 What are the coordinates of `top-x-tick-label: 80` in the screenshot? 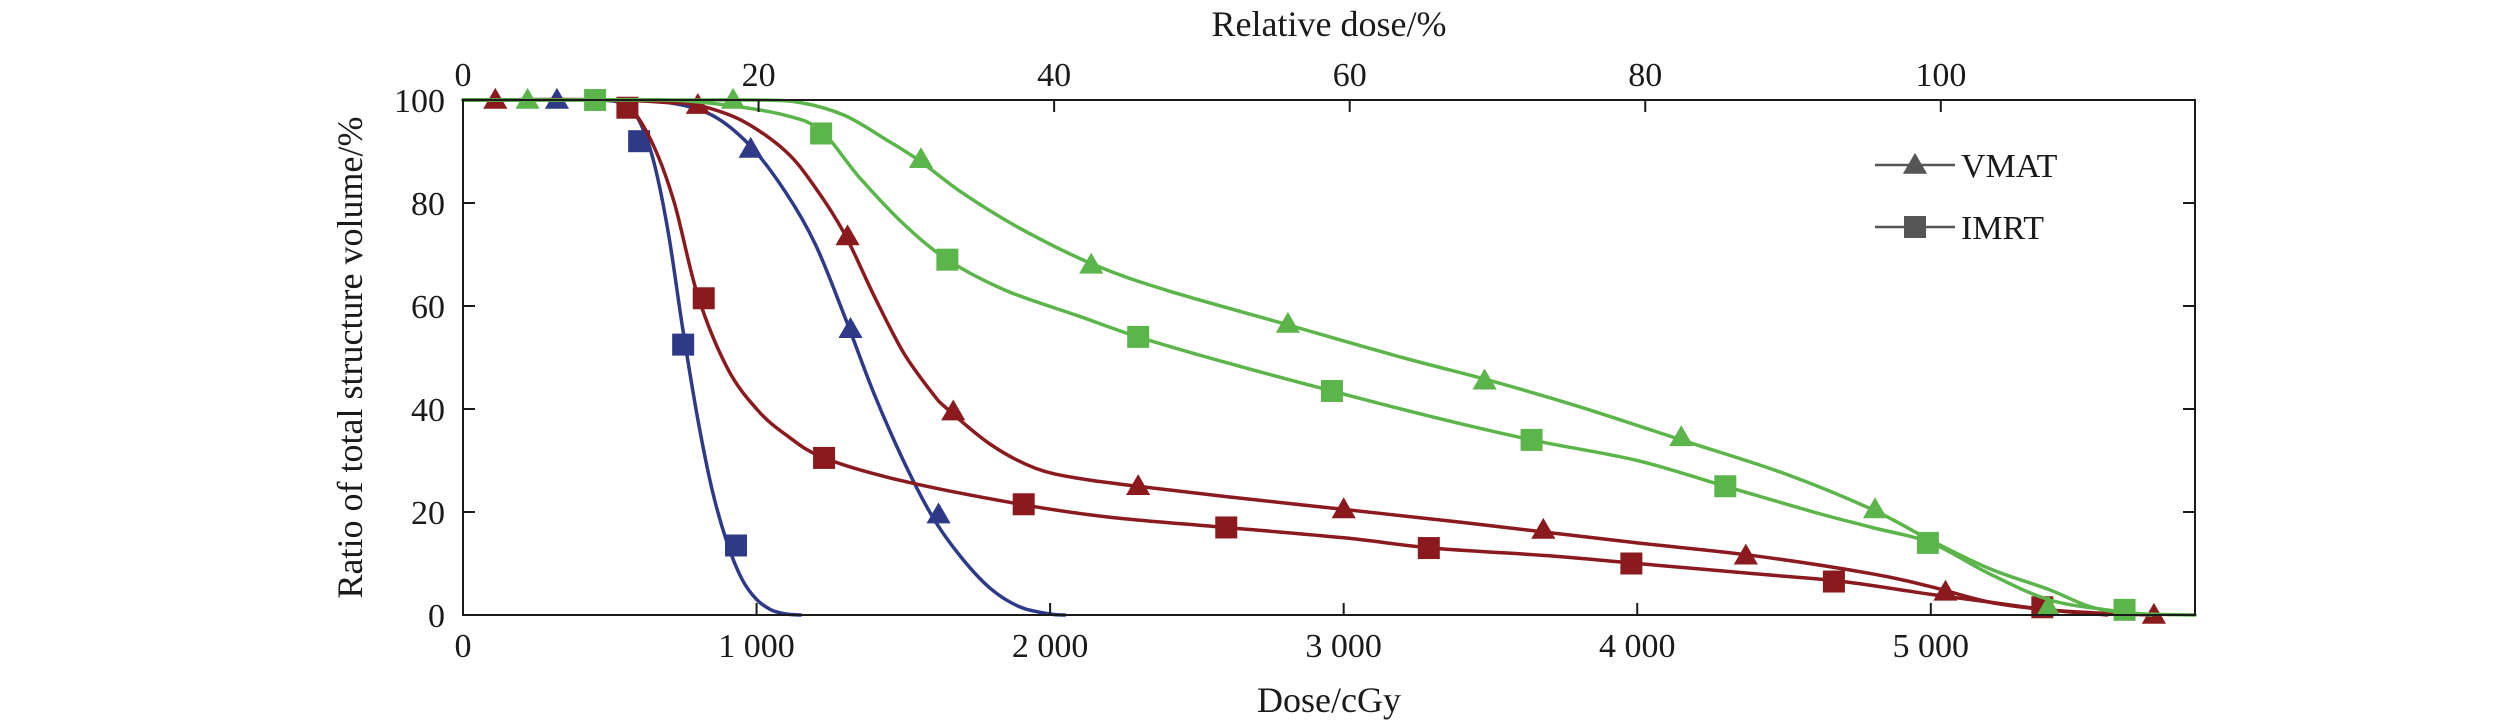 It's located at (1645, 75).